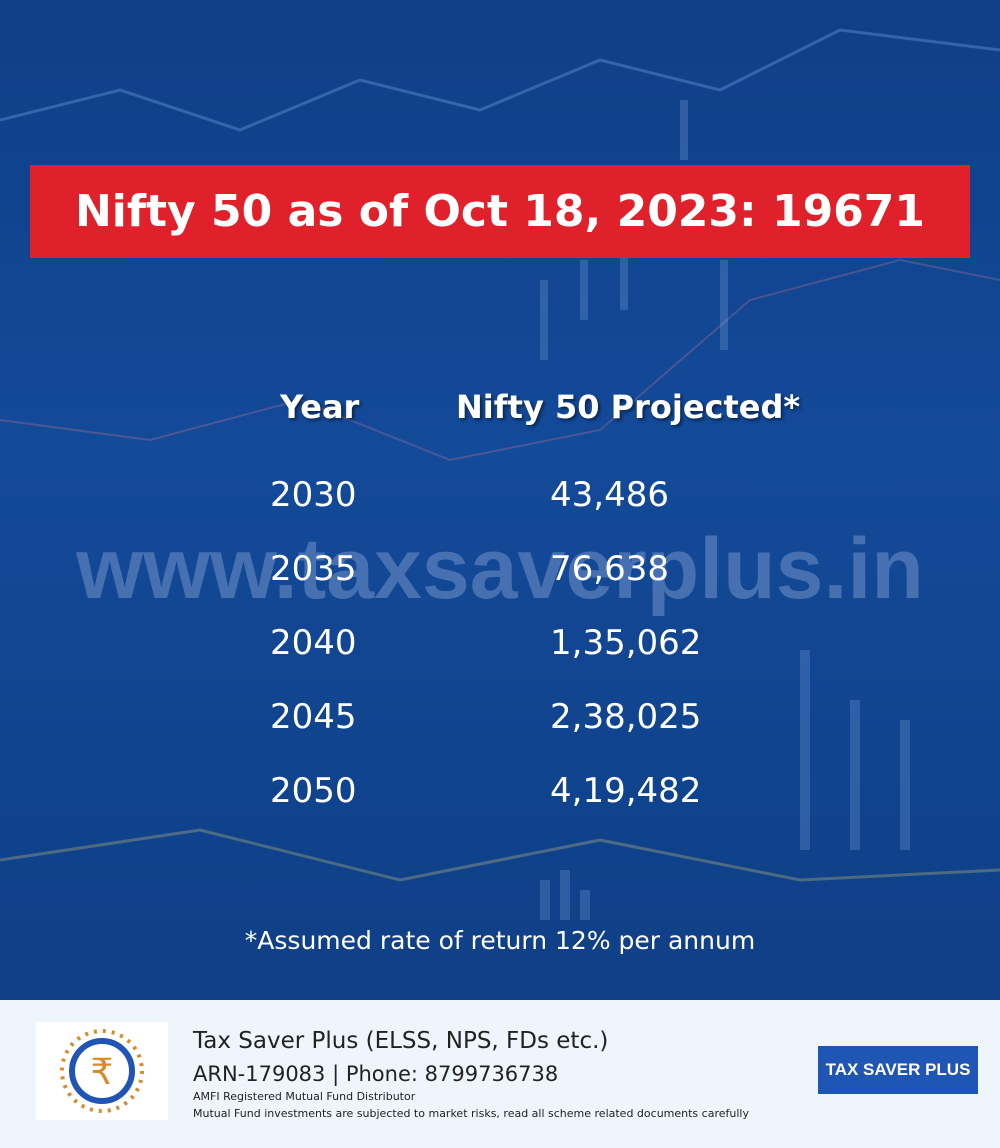  What do you see at coordinates (500, 569) in the screenshot?
I see `watermark: www.taxsaverplus.in` at bounding box center [500, 569].